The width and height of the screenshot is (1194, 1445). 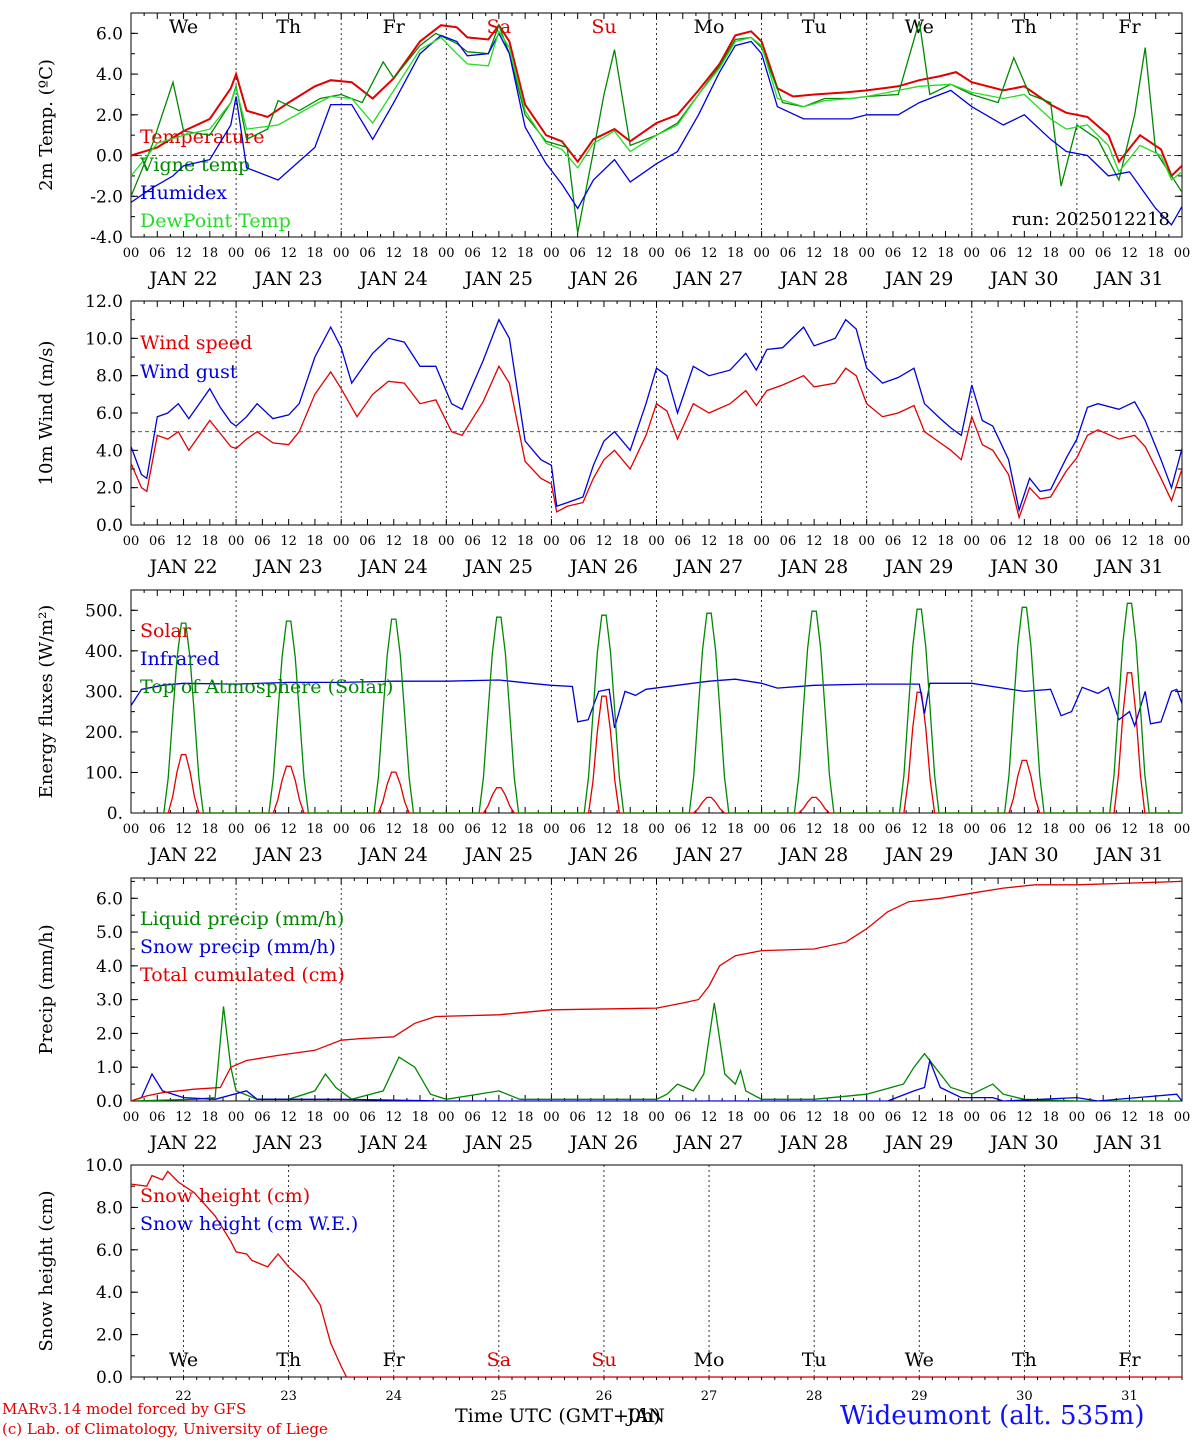 I want to click on day-number-label: 23, so click(x=288, y=1396).